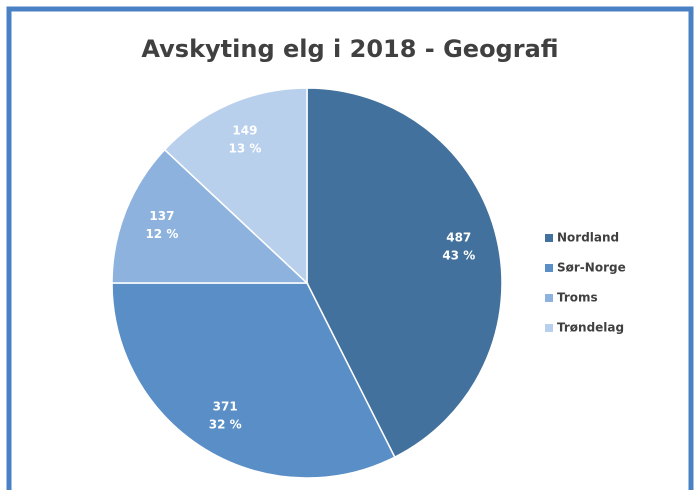  What do you see at coordinates (244, 148) in the screenshot?
I see `percent-label: 13 %` at bounding box center [244, 148].